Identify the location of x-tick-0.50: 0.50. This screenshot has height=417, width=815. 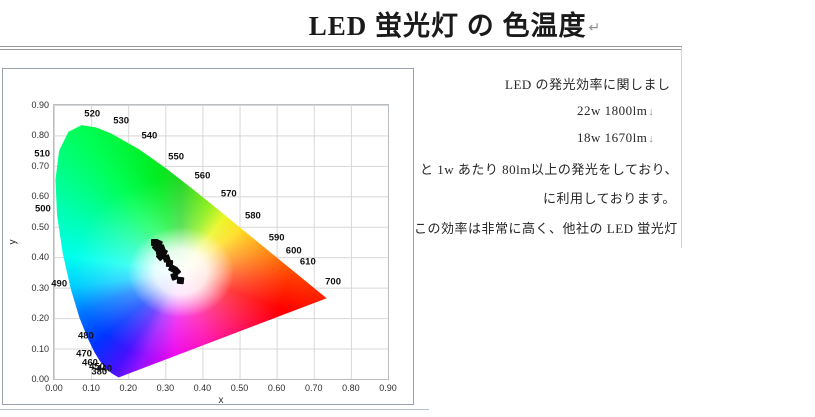
(239, 388).